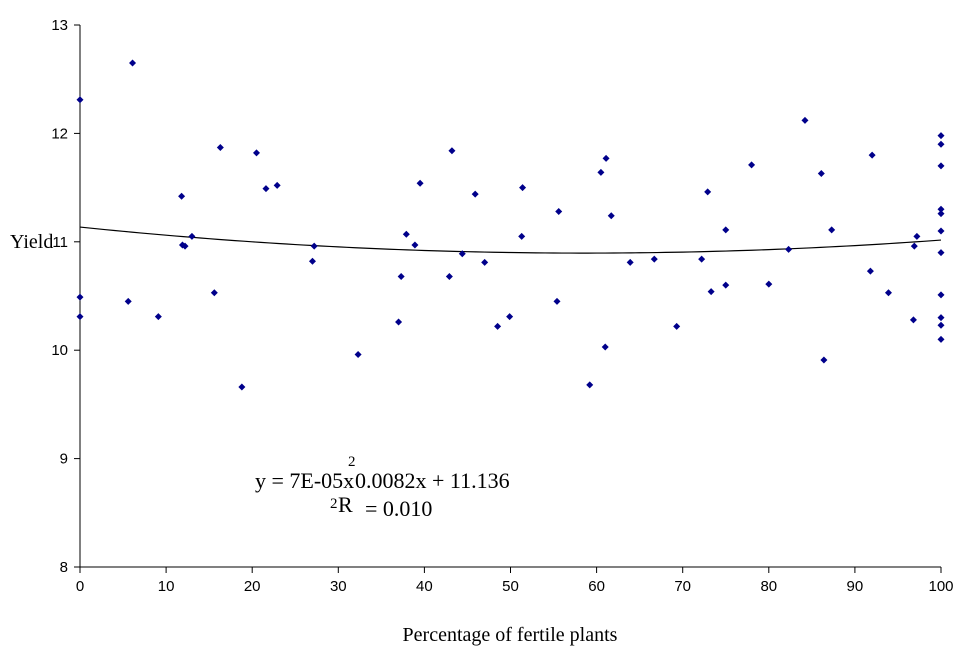  What do you see at coordinates (64, 459) in the screenshot?
I see `y-tick-label: 9` at bounding box center [64, 459].